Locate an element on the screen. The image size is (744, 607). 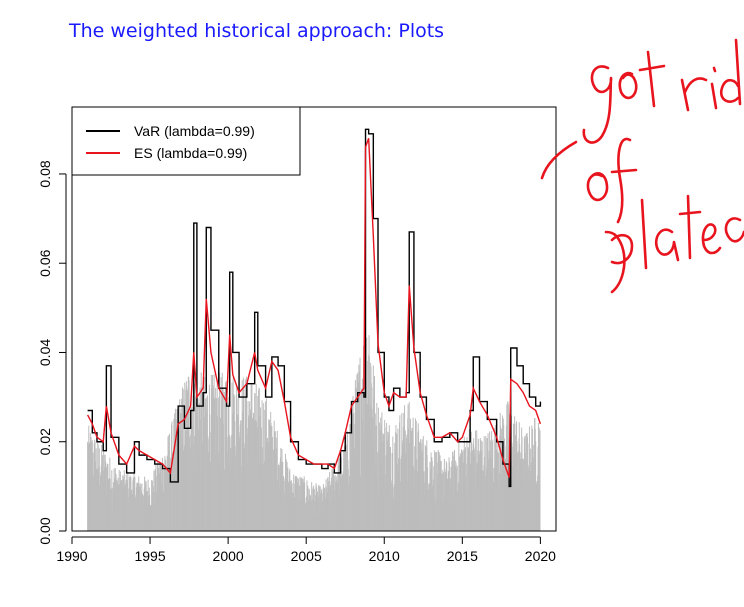
y-tick-label: 0.08 is located at coordinates (45, 173).